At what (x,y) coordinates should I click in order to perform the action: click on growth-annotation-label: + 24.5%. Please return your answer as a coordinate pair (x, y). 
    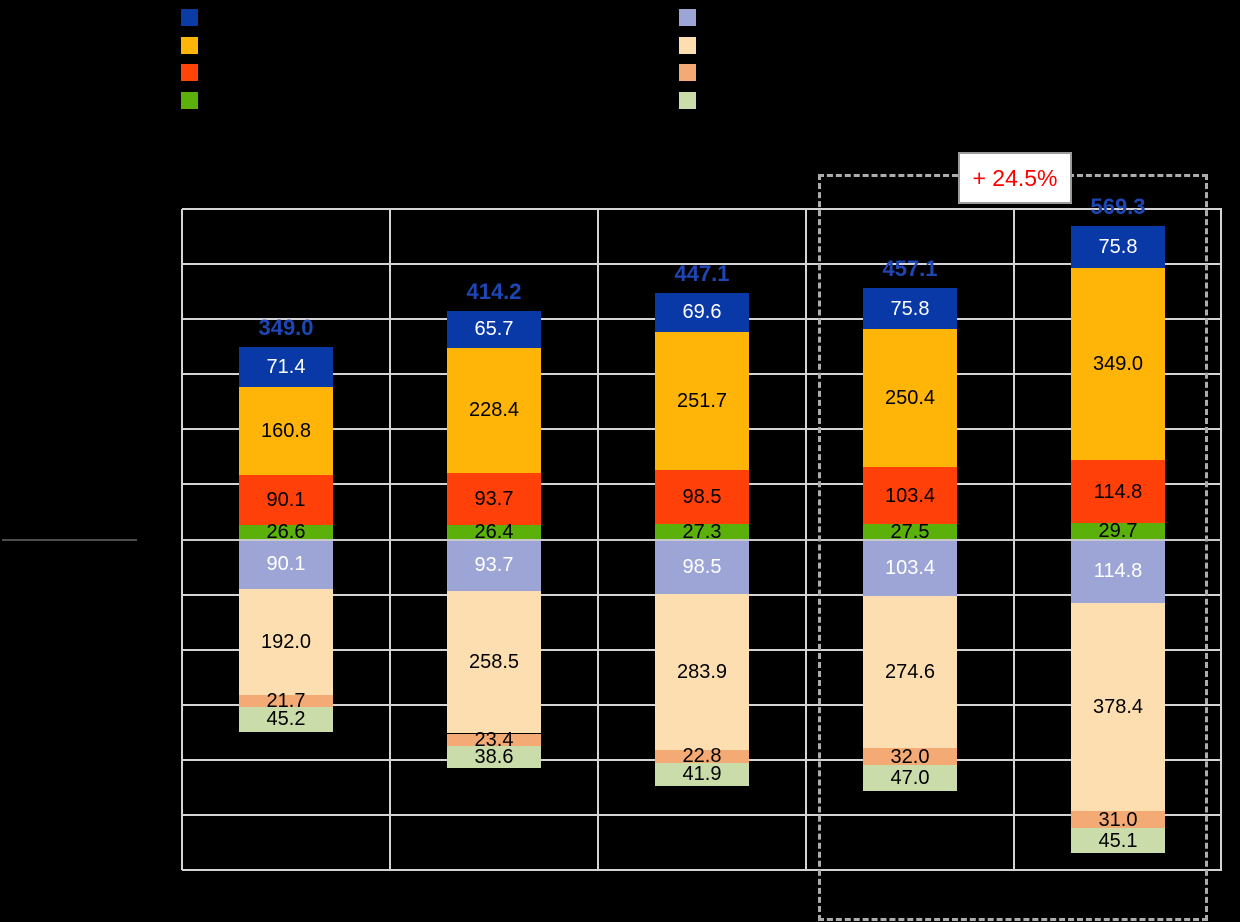
    Looking at the image, I should click on (1015, 177).